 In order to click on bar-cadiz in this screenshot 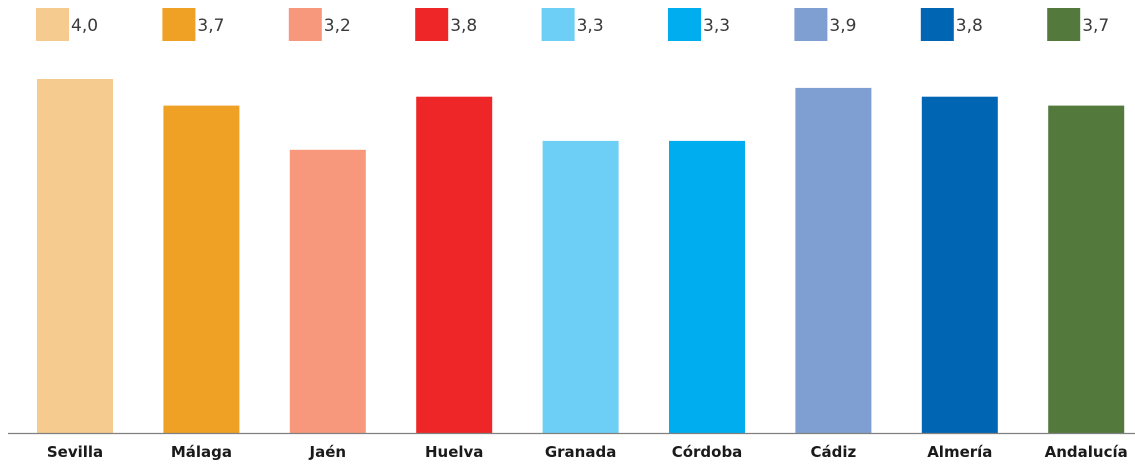, I will do `click(833, 260)`.